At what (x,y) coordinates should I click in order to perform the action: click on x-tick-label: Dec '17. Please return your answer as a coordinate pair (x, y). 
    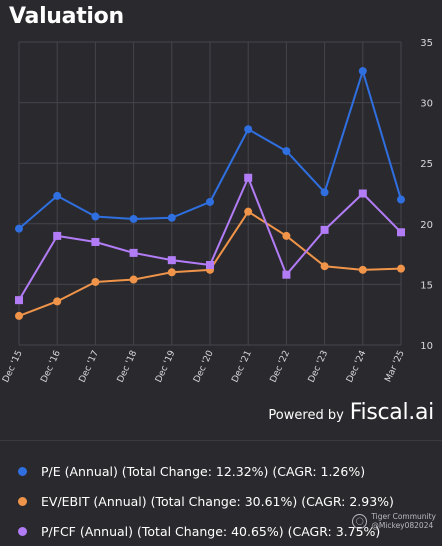
    Looking at the image, I should click on (90, 366).